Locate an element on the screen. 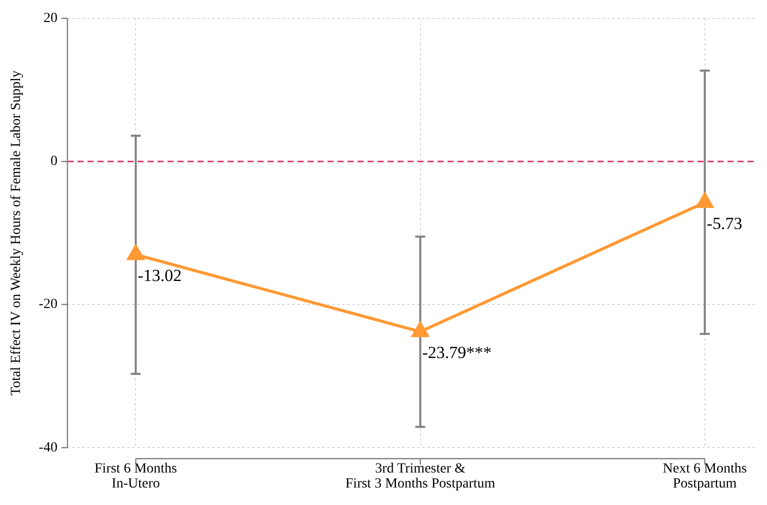 The height and width of the screenshot is (505, 767). y-tick-label: 20 is located at coordinates (50, 18).